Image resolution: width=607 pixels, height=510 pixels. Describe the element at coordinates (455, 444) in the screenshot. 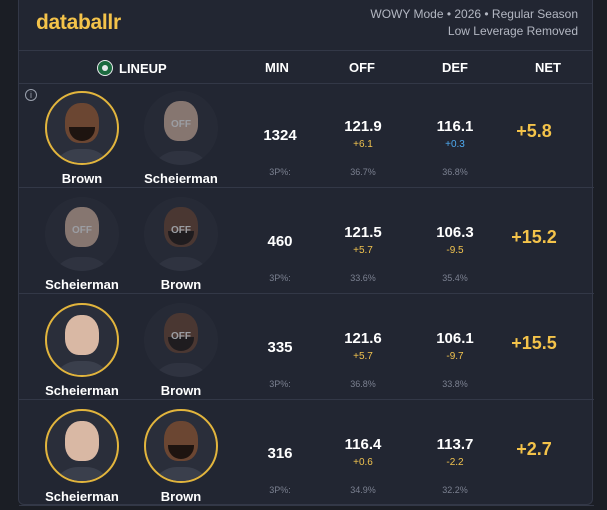

I see `def-rating-value: 113.7` at that location.